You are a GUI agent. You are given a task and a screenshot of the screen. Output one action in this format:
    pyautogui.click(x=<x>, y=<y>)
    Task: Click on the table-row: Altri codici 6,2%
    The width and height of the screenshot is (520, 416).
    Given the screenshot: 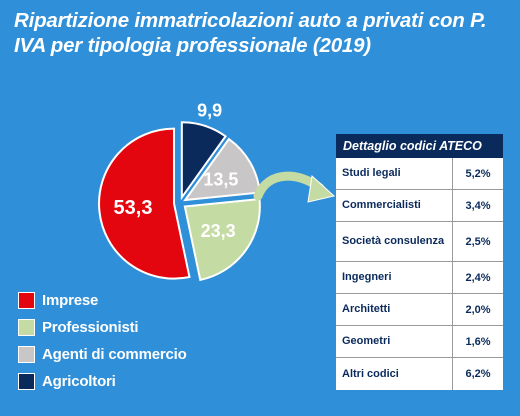 What is the action you would take?
    pyautogui.click(x=419, y=374)
    